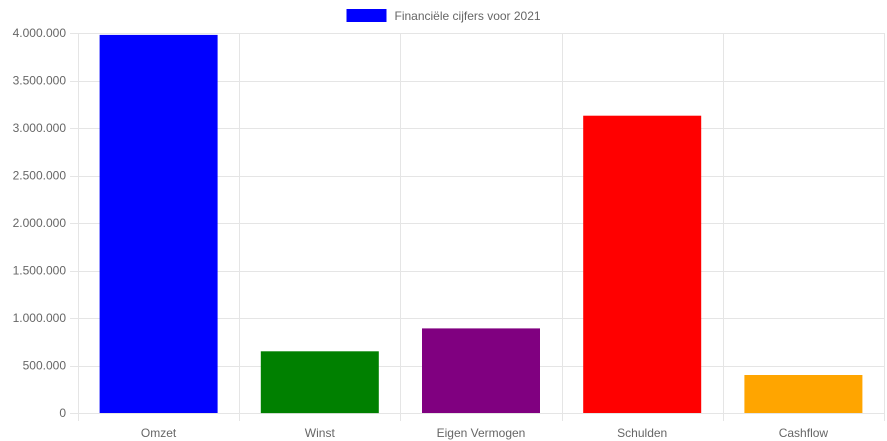 The image size is (887, 441). What do you see at coordinates (468, 16) in the screenshot?
I see `legend-label: Financiële cijfers voor 2021` at bounding box center [468, 16].